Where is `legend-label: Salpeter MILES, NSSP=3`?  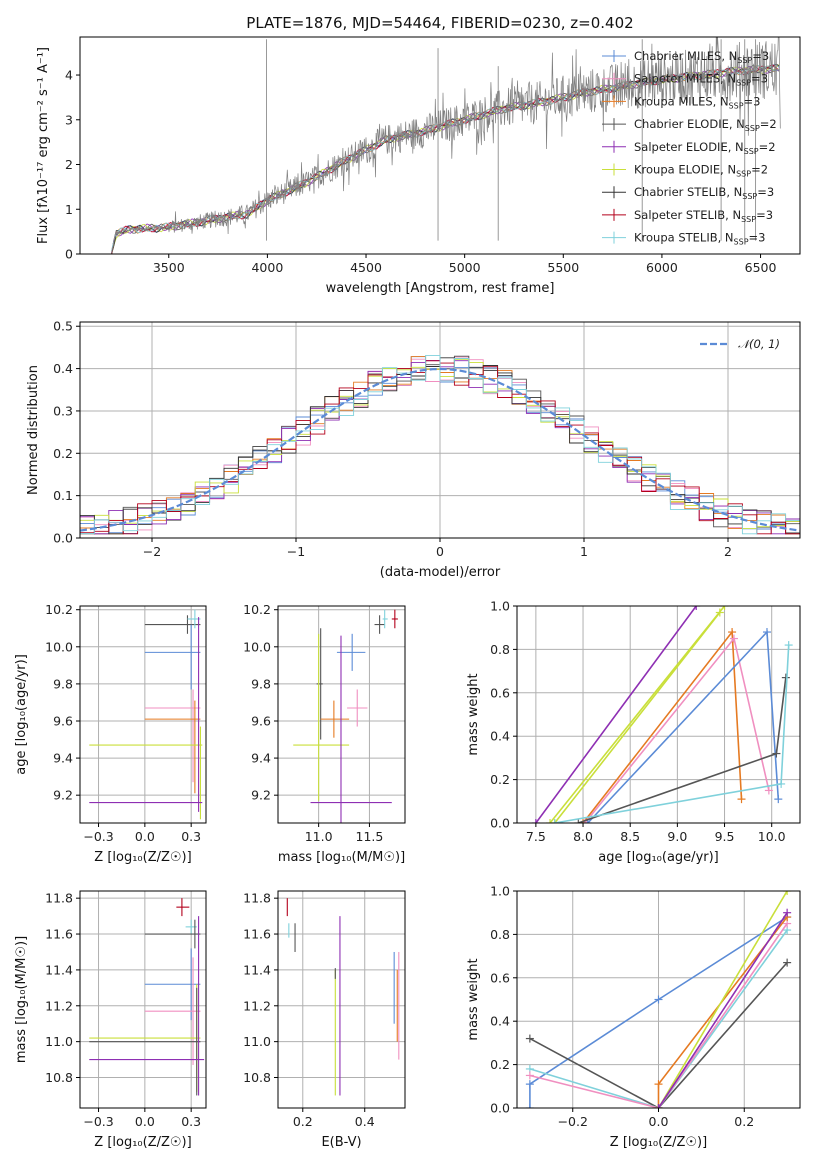 legend-label: Salpeter MILES, NSSP=3 is located at coordinates (701, 80).